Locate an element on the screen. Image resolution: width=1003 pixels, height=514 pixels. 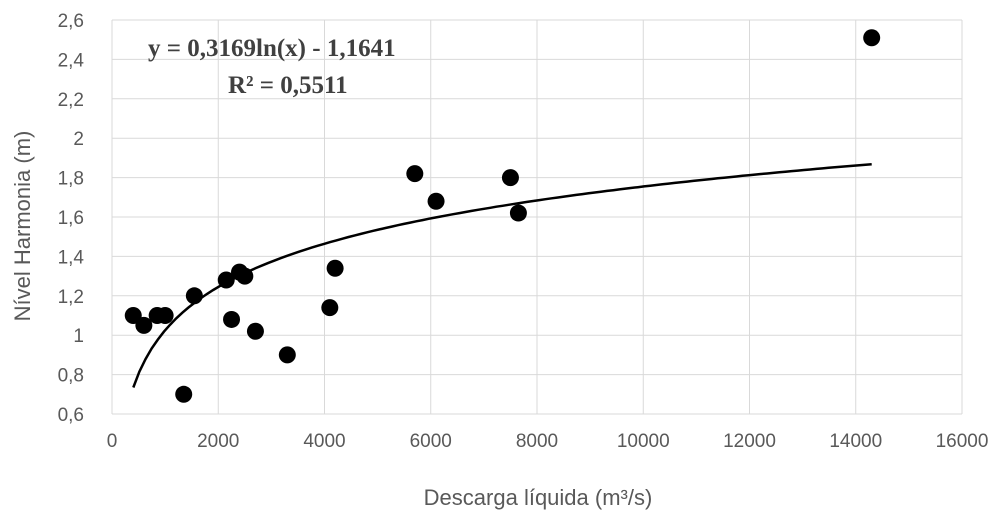
x-tick-label: 0 is located at coordinates (112, 441).